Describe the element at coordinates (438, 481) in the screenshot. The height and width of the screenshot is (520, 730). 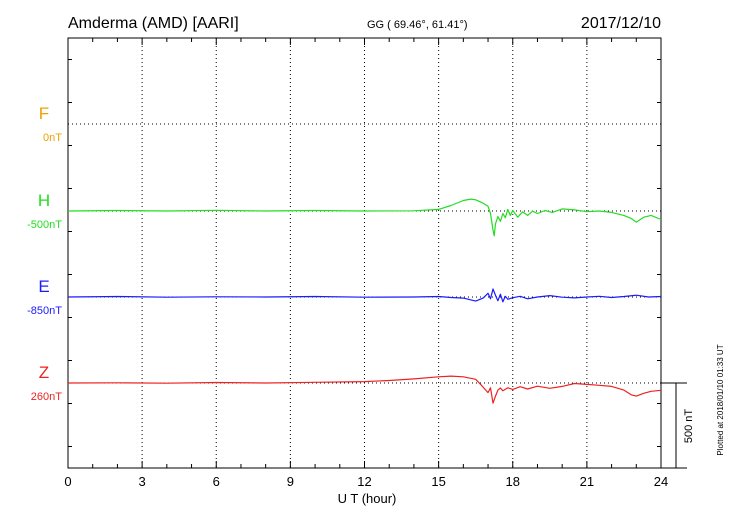
I see `x-tick-label: 15` at that location.